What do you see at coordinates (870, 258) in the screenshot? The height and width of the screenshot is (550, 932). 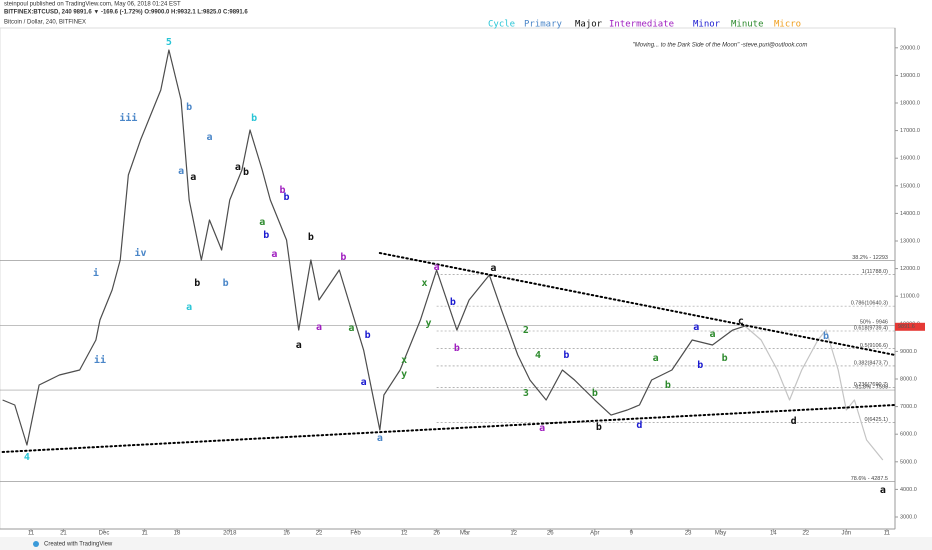 I see `retracement-label: 38.2% - 12293` at bounding box center [870, 258].